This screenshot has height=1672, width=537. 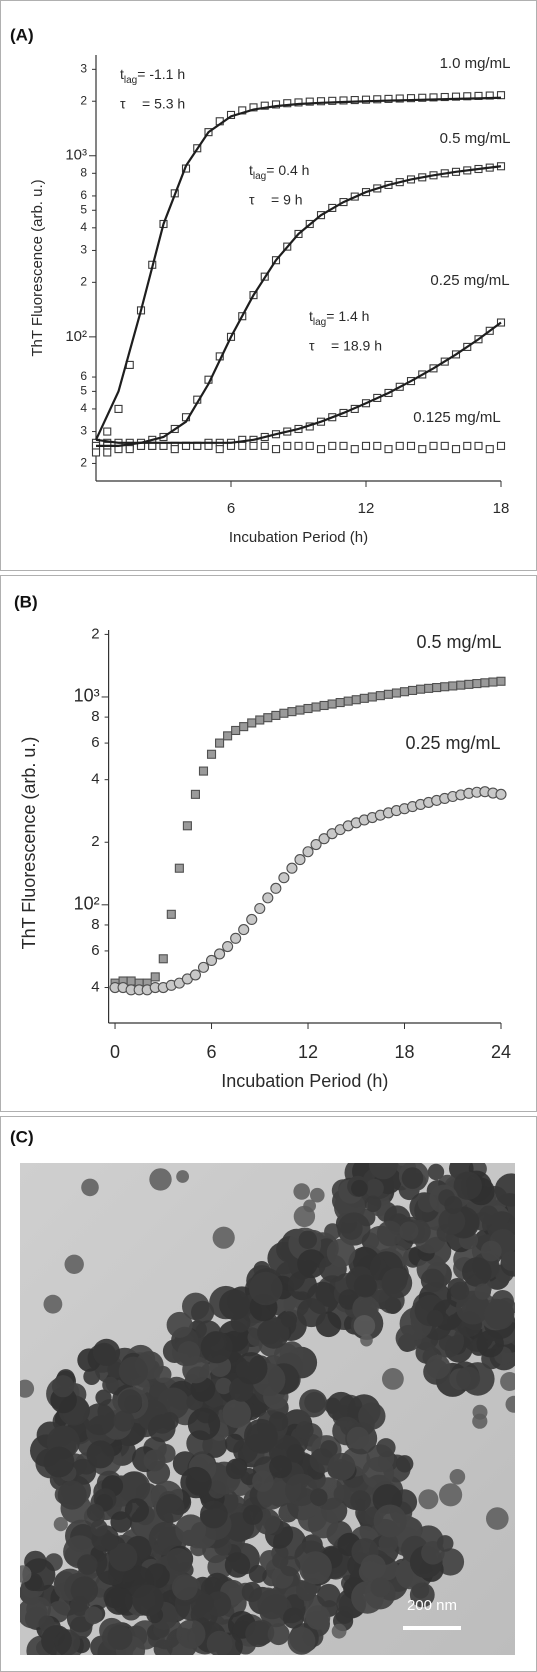 What do you see at coordinates (287, 200) in the screenshot?
I see `annotation-text: = 9 h` at bounding box center [287, 200].